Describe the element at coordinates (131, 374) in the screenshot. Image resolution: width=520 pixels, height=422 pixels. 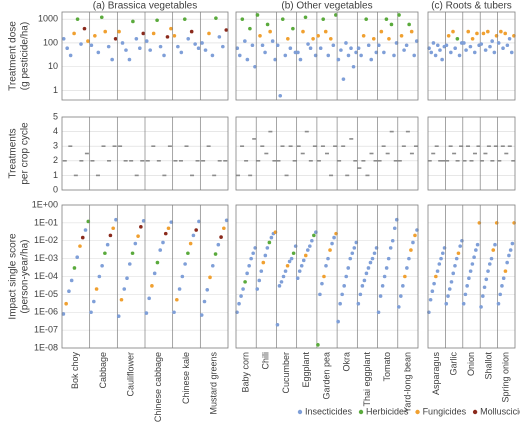
I see `crop-label: Cauliflower` at that location.